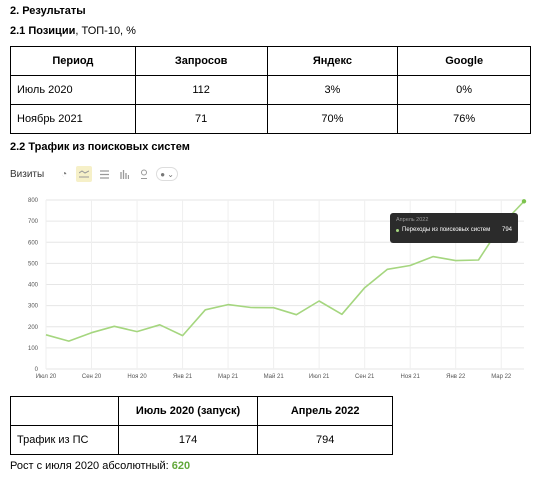  I want to click on positions-title-bold: 2.1 Позиции, so click(43, 31).